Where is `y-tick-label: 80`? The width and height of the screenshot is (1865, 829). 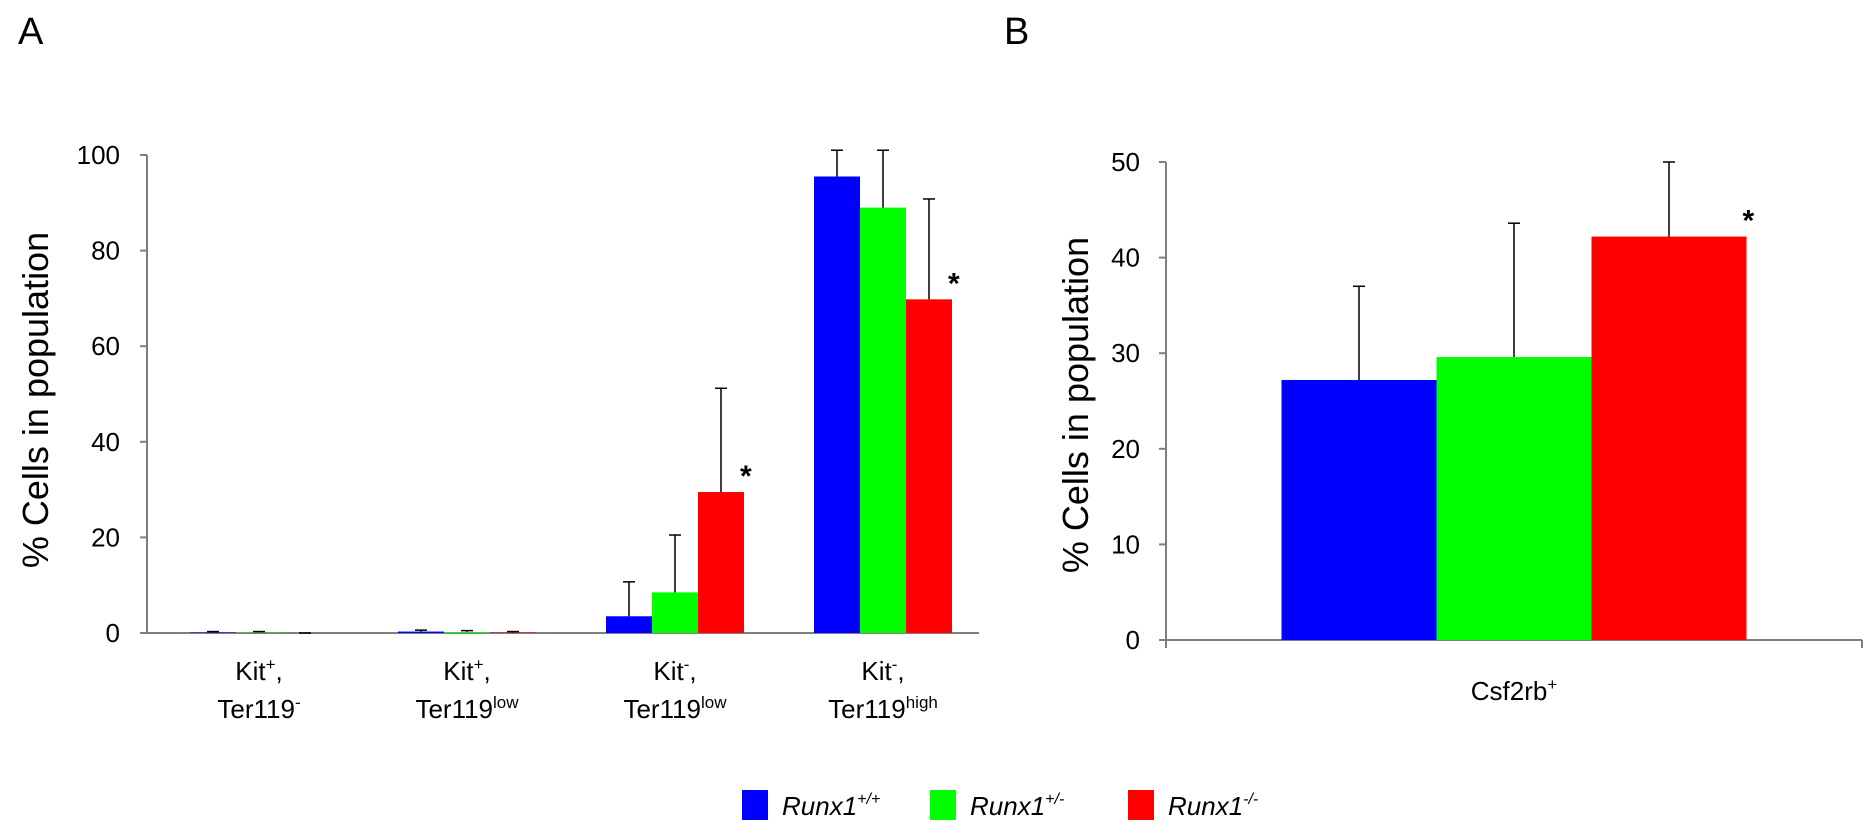
y-tick-label: 80 is located at coordinates (105, 251).